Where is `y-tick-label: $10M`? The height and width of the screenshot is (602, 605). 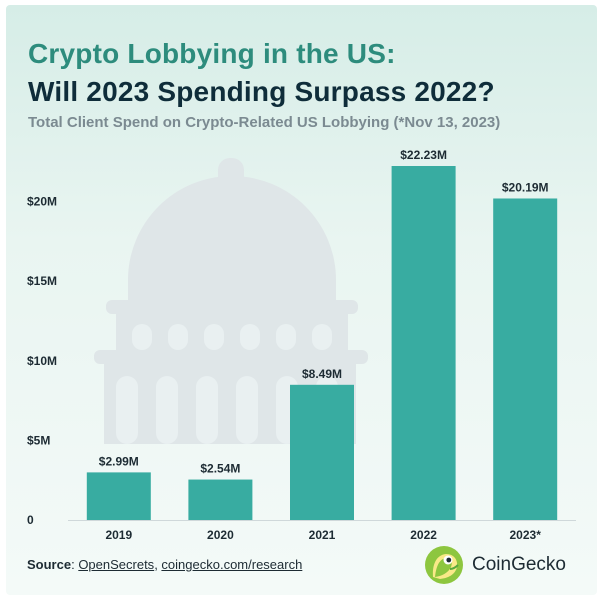
y-tick-label: $10M is located at coordinates (42, 361).